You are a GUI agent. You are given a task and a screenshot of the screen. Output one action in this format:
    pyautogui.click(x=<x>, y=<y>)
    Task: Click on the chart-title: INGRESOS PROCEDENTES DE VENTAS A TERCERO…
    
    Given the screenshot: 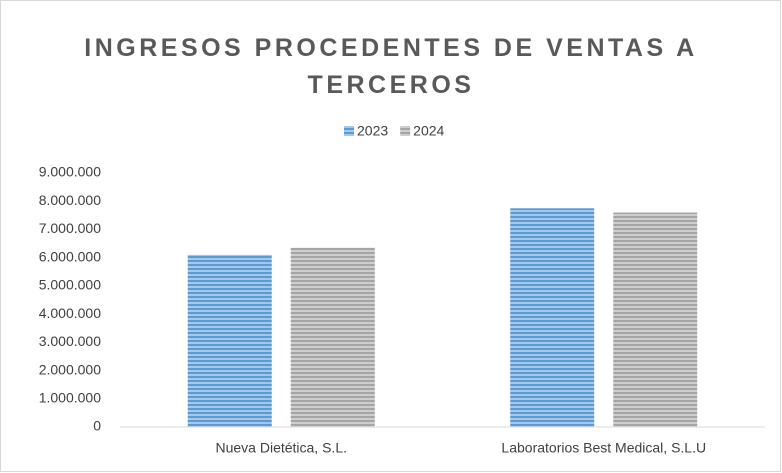 What is the action you would take?
    pyautogui.click(x=391, y=66)
    